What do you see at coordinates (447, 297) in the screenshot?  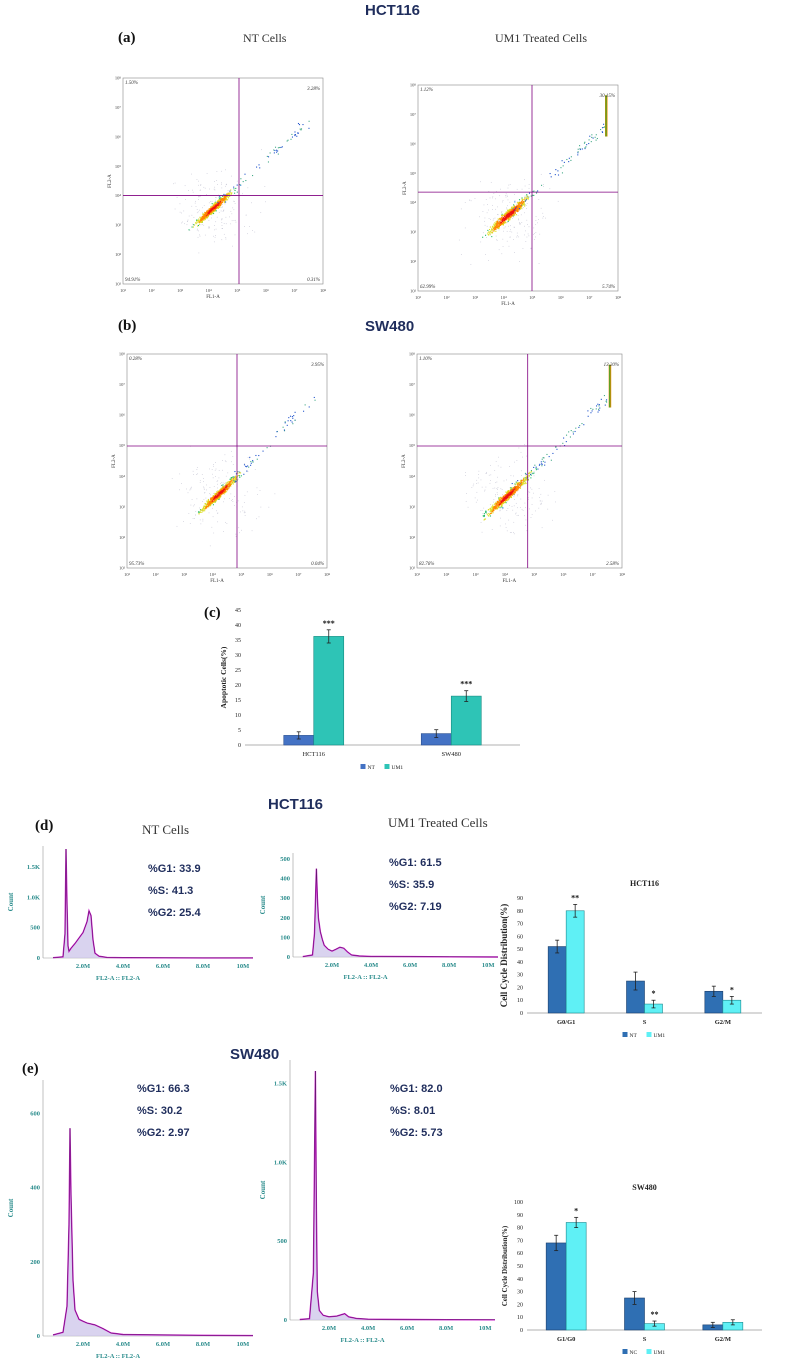 I see `x-tick-label: 10²` at bounding box center [447, 297].